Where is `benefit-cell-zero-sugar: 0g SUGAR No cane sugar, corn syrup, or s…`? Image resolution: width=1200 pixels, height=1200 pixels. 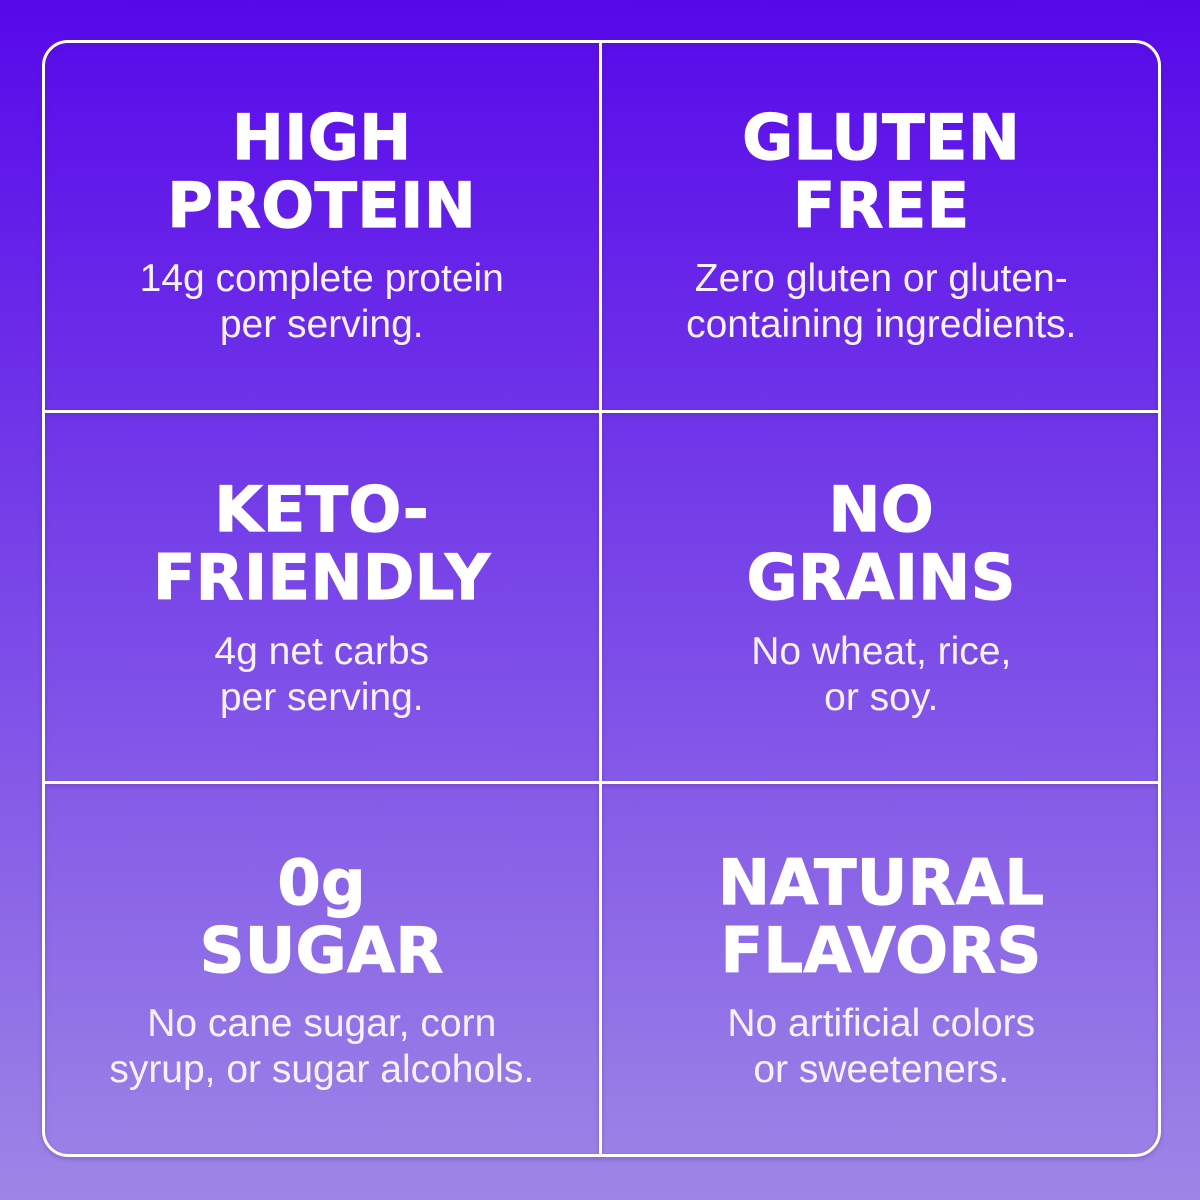 benefit-cell-zero-sugar: 0g SUGAR No cane sugar, corn syrup, or s… is located at coordinates (322, 971).